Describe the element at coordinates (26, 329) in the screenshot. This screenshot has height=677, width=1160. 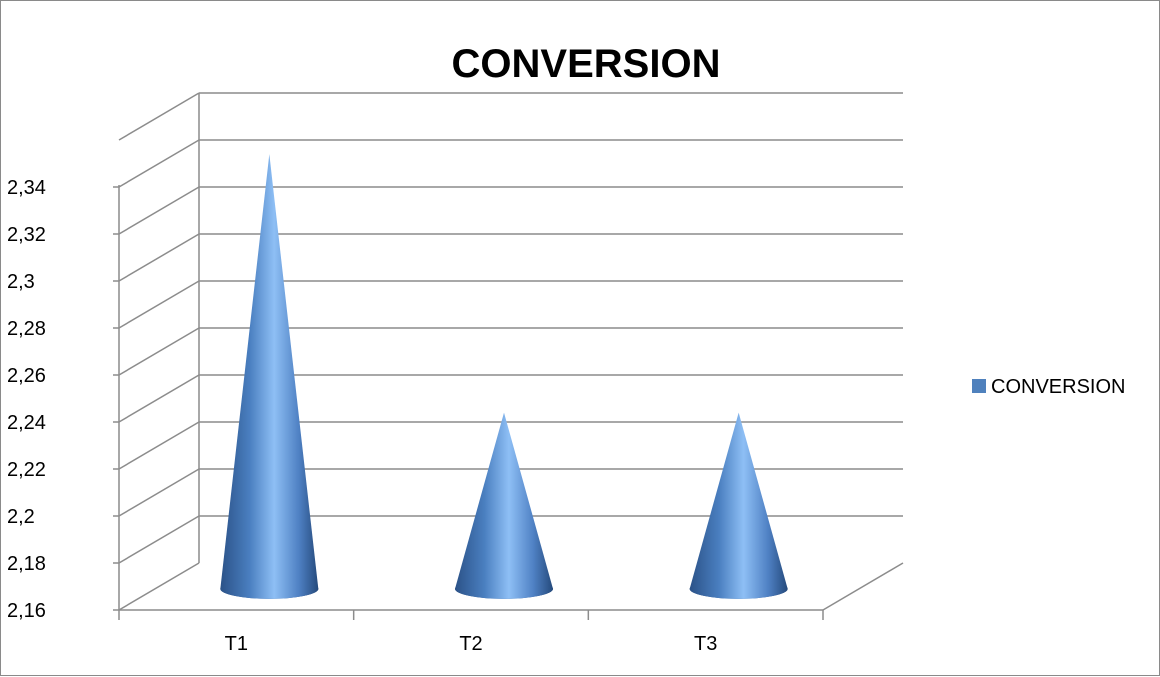
I see `y-tick-label: 2,28` at that location.